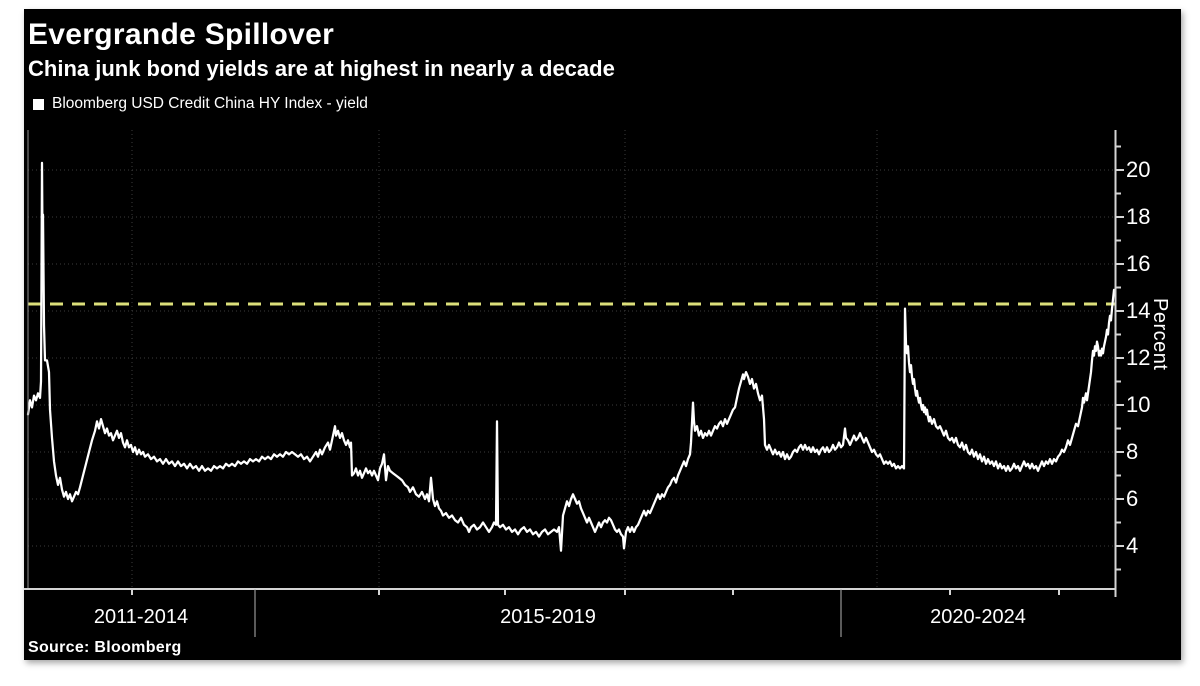 The width and height of the screenshot is (1200, 686). What do you see at coordinates (181, 34) in the screenshot?
I see `chart-title: Evergrande Spillover` at bounding box center [181, 34].